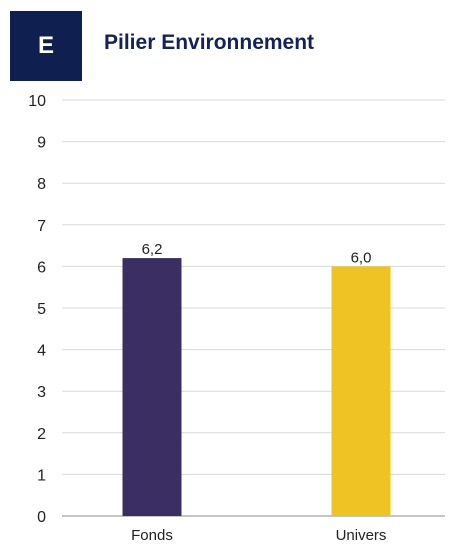 Image resolution: width=453 pixels, height=544 pixels. Describe the element at coordinates (41, 143) in the screenshot. I see `y-tick-label: 9` at that location.